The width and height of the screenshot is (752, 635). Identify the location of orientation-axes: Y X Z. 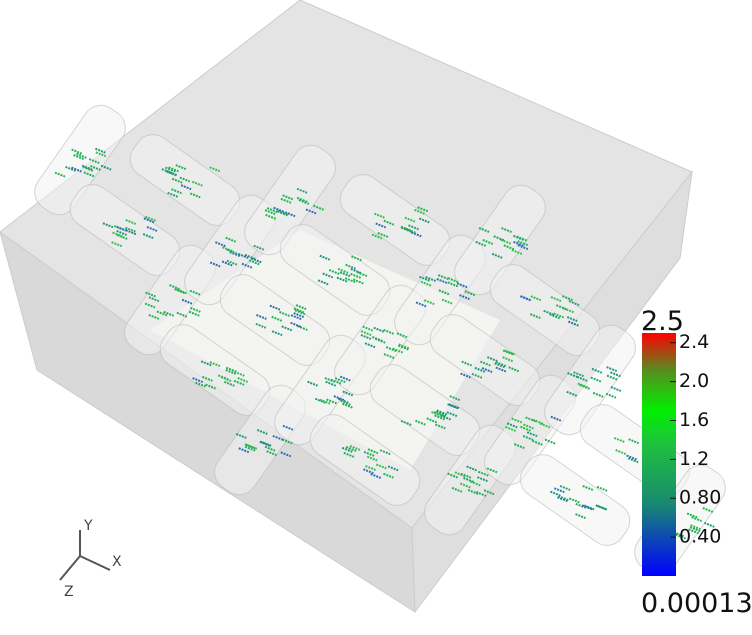
(90, 559).